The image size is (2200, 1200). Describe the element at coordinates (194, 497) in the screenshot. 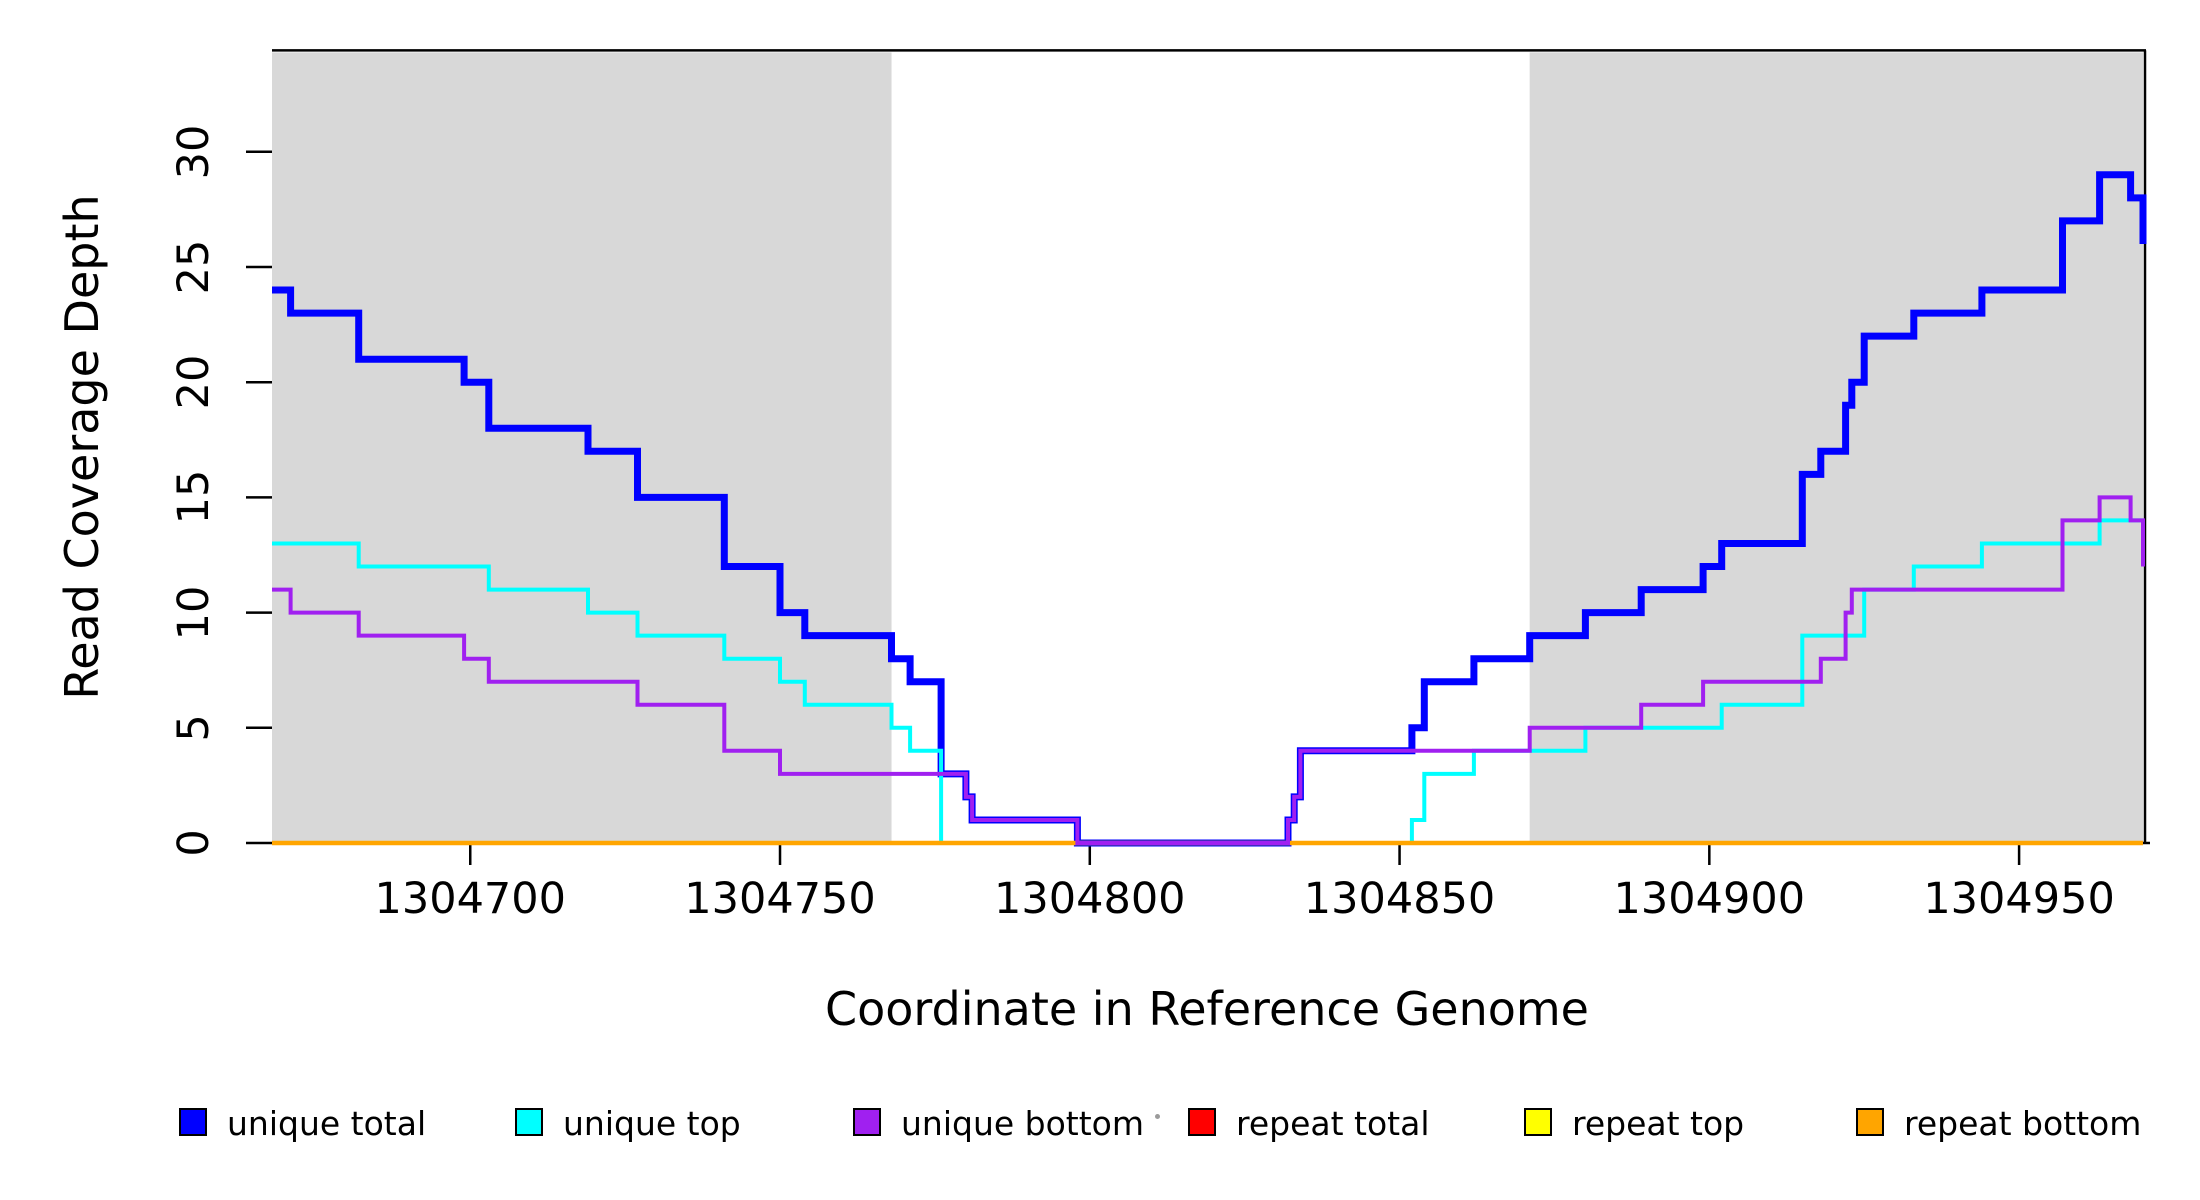

I see `y-tick-label: 15` at that location.